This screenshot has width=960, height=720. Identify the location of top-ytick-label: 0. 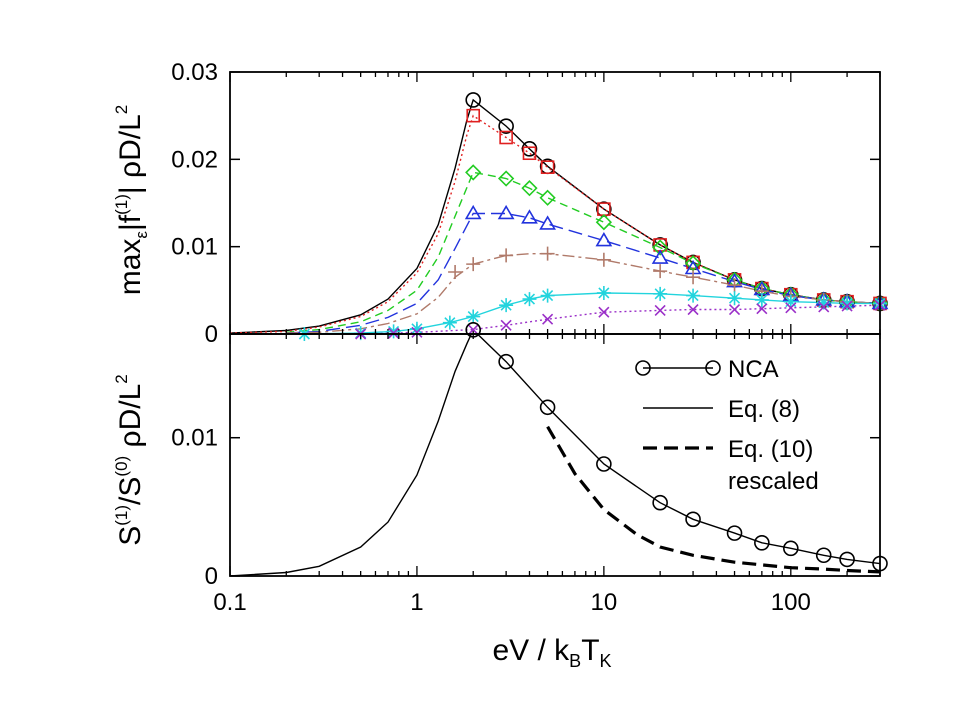
(211, 334).